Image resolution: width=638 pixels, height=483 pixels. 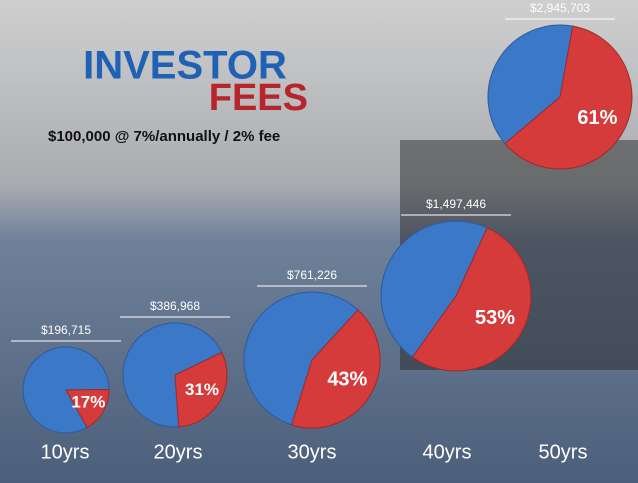 I want to click on title-line: FEES, so click(x=258, y=98).